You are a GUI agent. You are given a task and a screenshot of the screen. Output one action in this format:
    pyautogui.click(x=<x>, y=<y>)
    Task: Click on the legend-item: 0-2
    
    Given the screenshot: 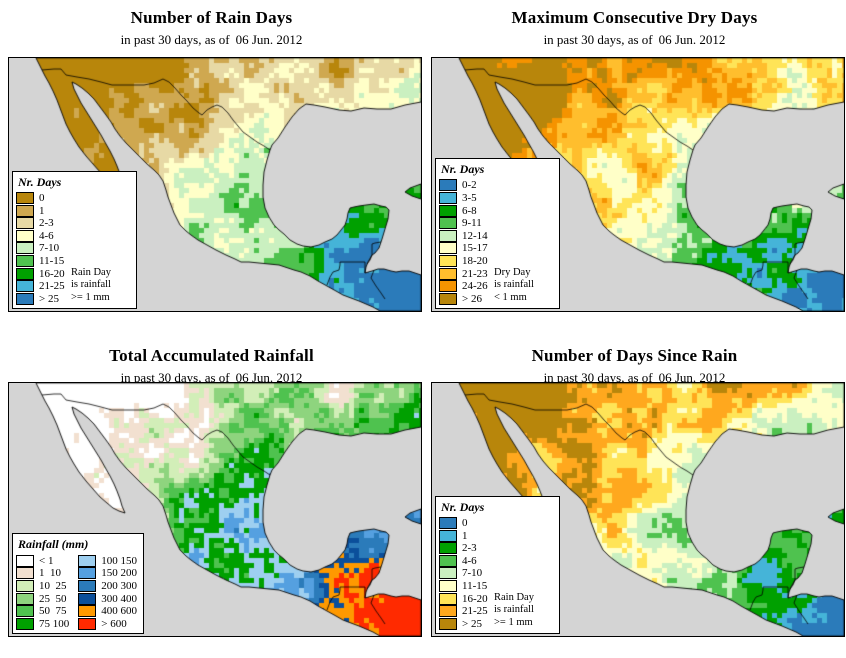 What is the action you would take?
    pyautogui.click(x=463, y=185)
    